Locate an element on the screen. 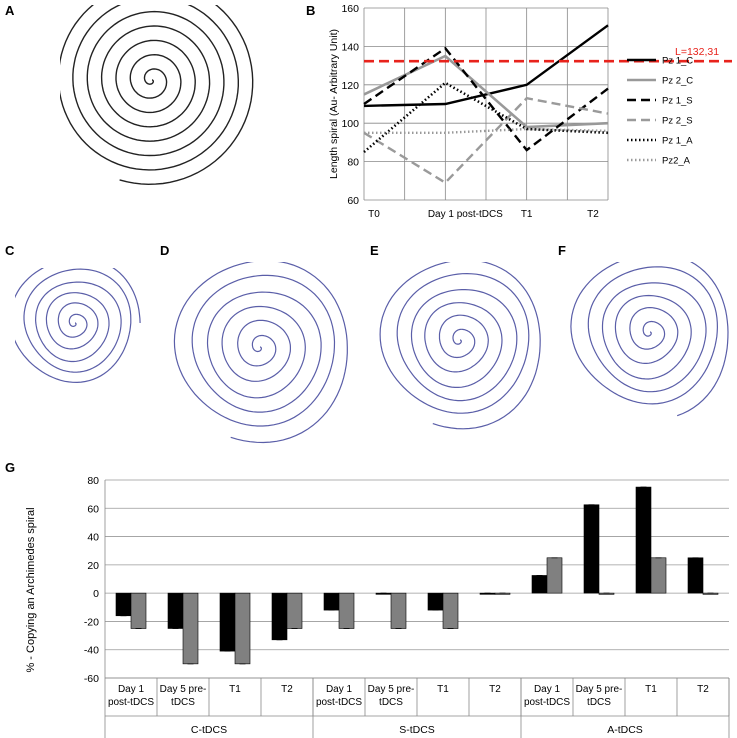 The width and height of the screenshot is (737, 738). y-tick-label: -60 is located at coordinates (91, 679).